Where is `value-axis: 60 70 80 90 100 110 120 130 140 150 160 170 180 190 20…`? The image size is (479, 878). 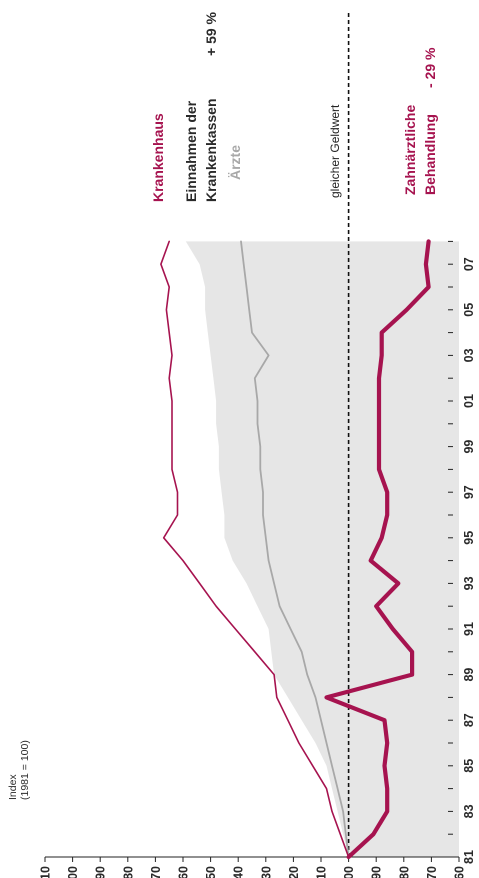
value-axis: 60 70 80 90 100 110 120 130 140 150 160 170 180 190 20… is located at coordinates (253, 867).